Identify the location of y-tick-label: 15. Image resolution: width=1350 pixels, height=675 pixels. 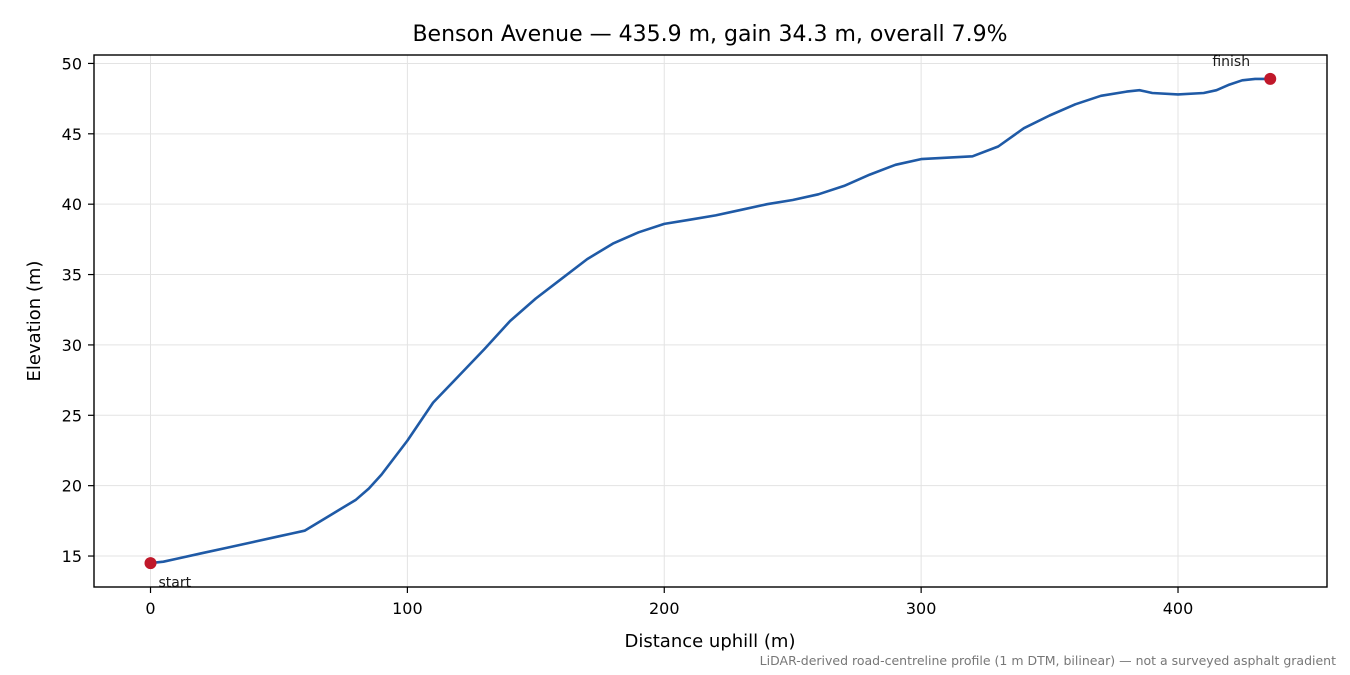
(72, 556).